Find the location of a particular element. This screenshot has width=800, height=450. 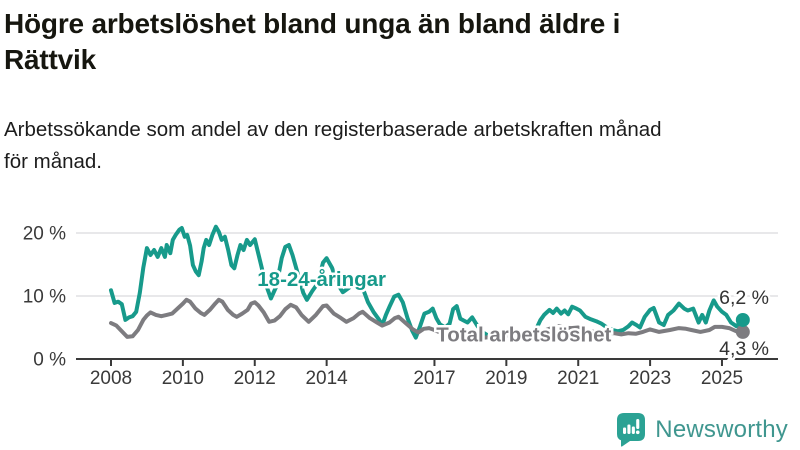

x-axis-label: 2010 is located at coordinates (183, 378).